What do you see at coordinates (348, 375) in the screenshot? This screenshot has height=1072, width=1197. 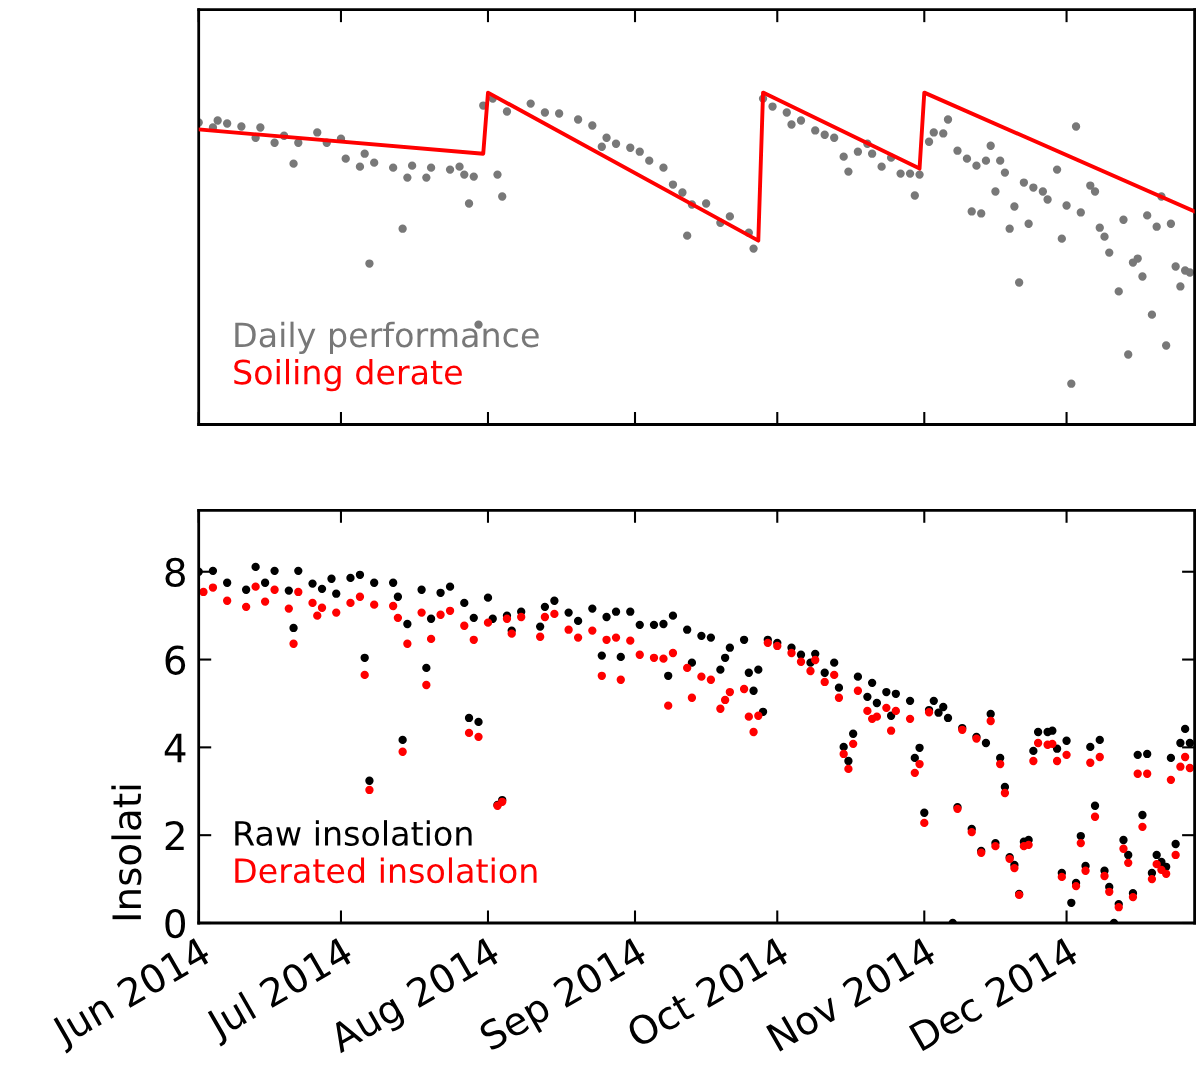 I see `text: Soiling derate` at bounding box center [348, 375].